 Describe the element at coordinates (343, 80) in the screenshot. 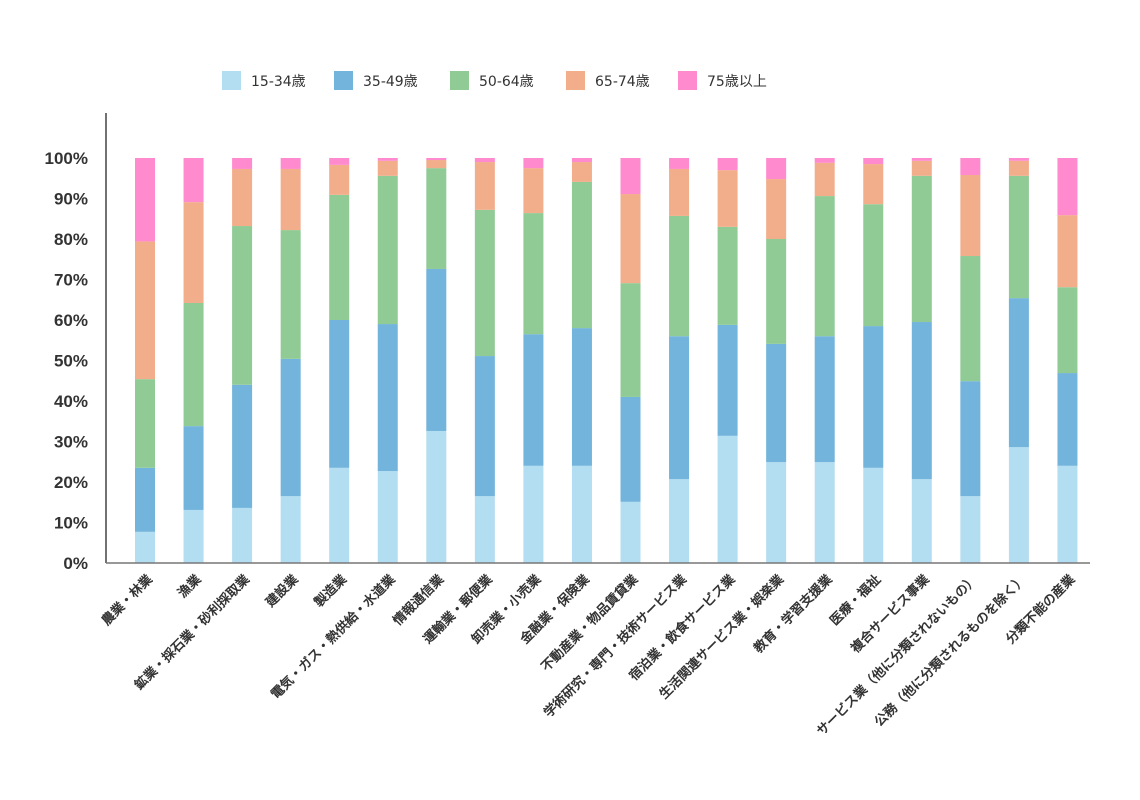

I see `legend-swatch` at that location.